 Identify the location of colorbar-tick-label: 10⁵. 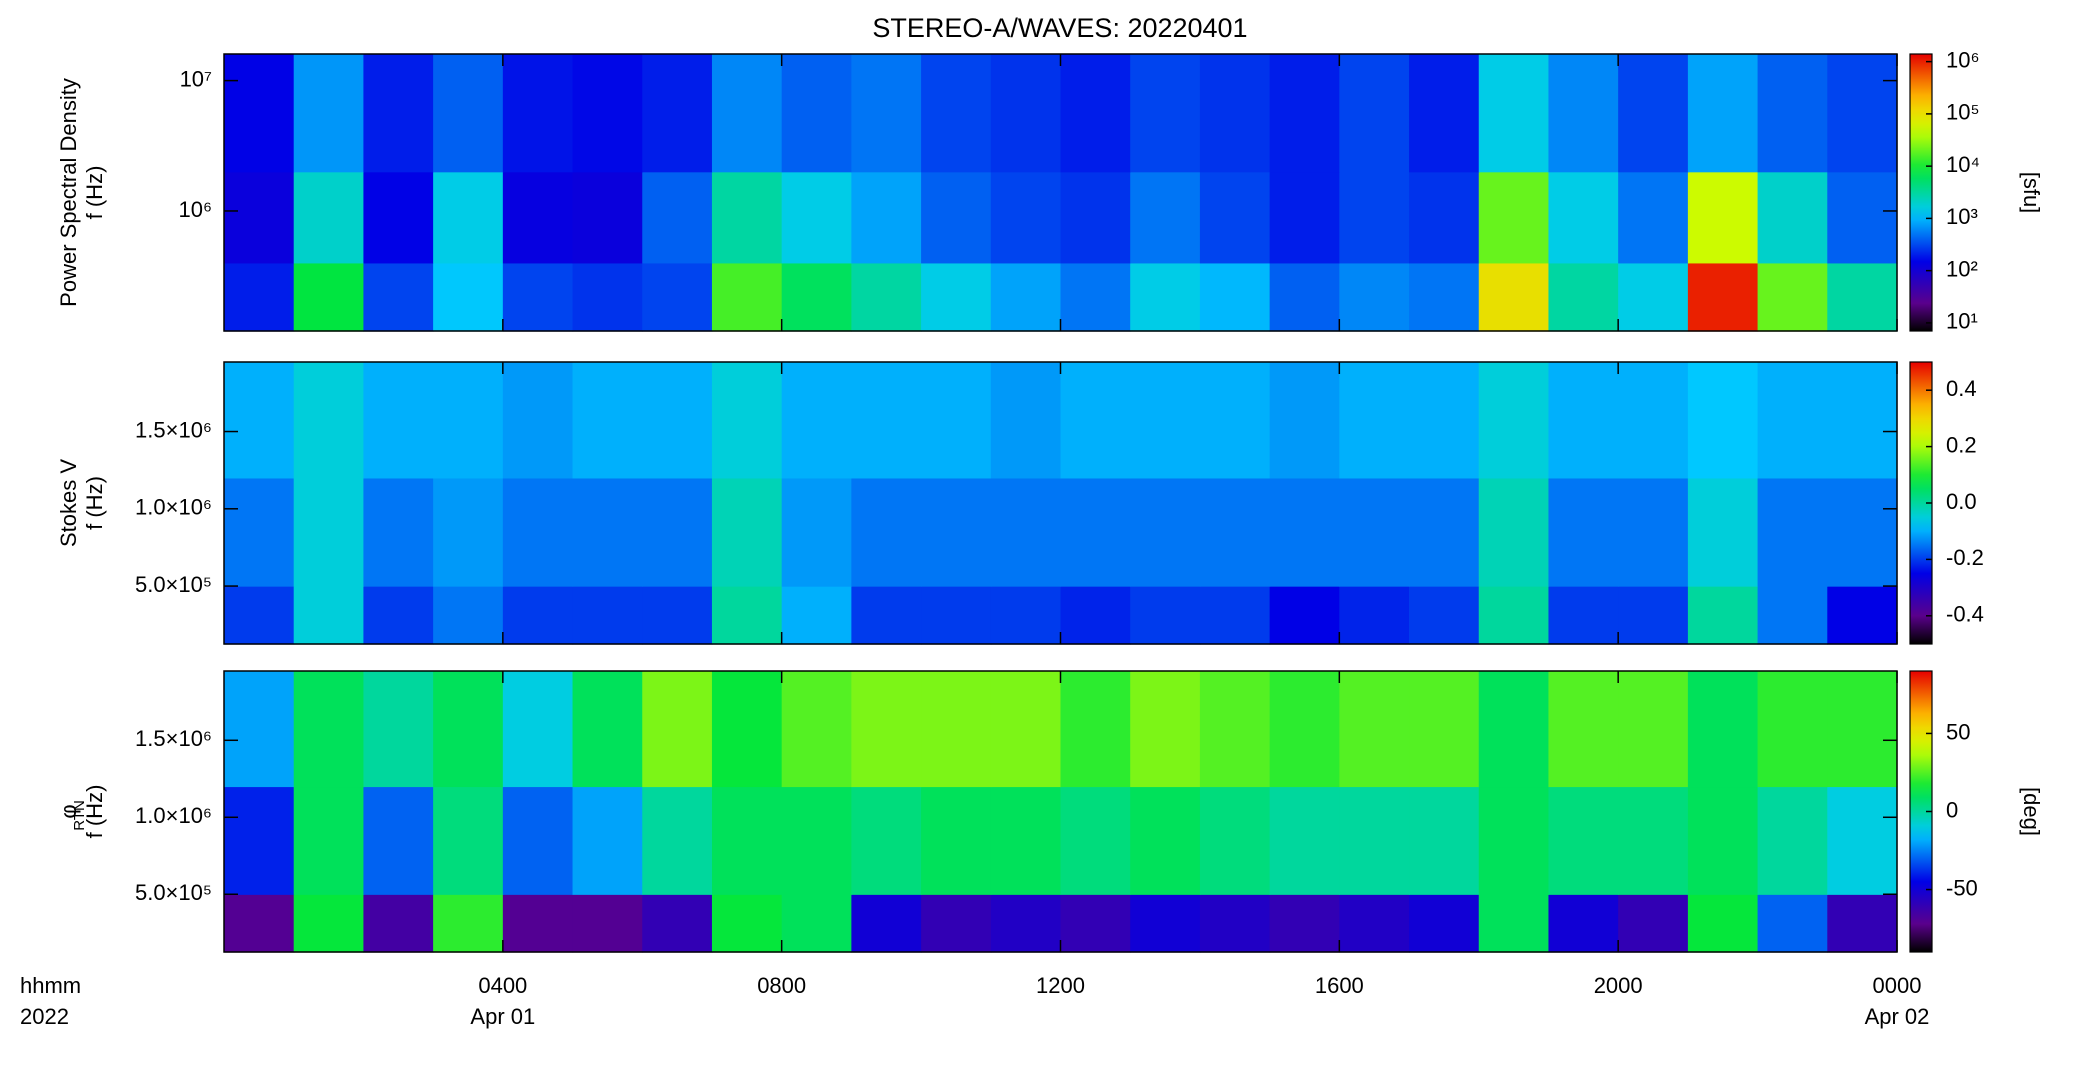
(1963, 112).